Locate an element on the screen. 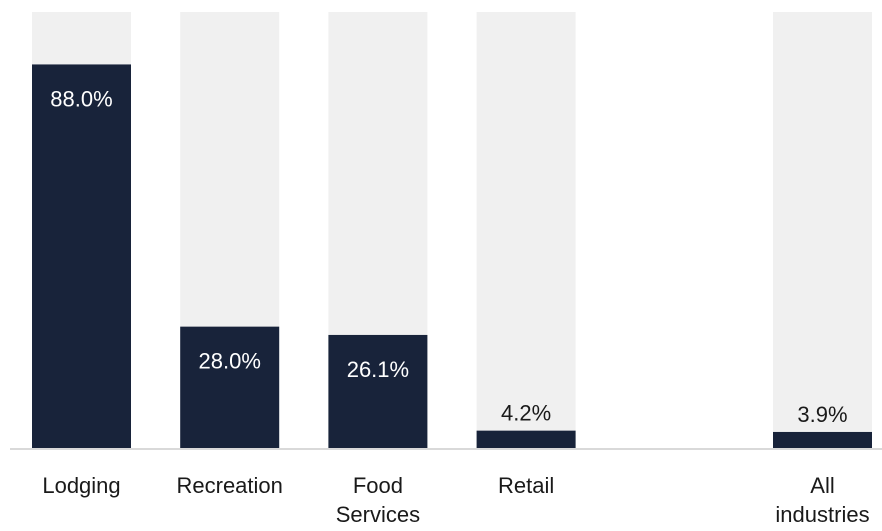 This screenshot has width=882, height=531. category-label-all-industries: All industries is located at coordinates (822, 500).